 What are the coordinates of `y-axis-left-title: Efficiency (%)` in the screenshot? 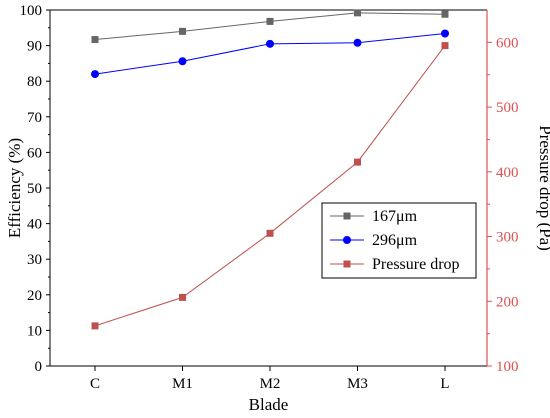 It's located at (14, 188).